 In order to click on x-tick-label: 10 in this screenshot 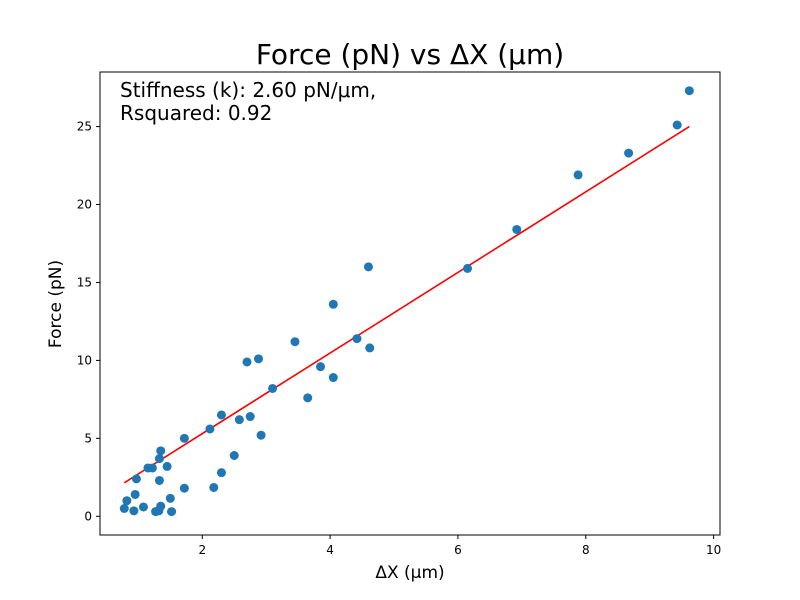, I will do `click(713, 550)`.